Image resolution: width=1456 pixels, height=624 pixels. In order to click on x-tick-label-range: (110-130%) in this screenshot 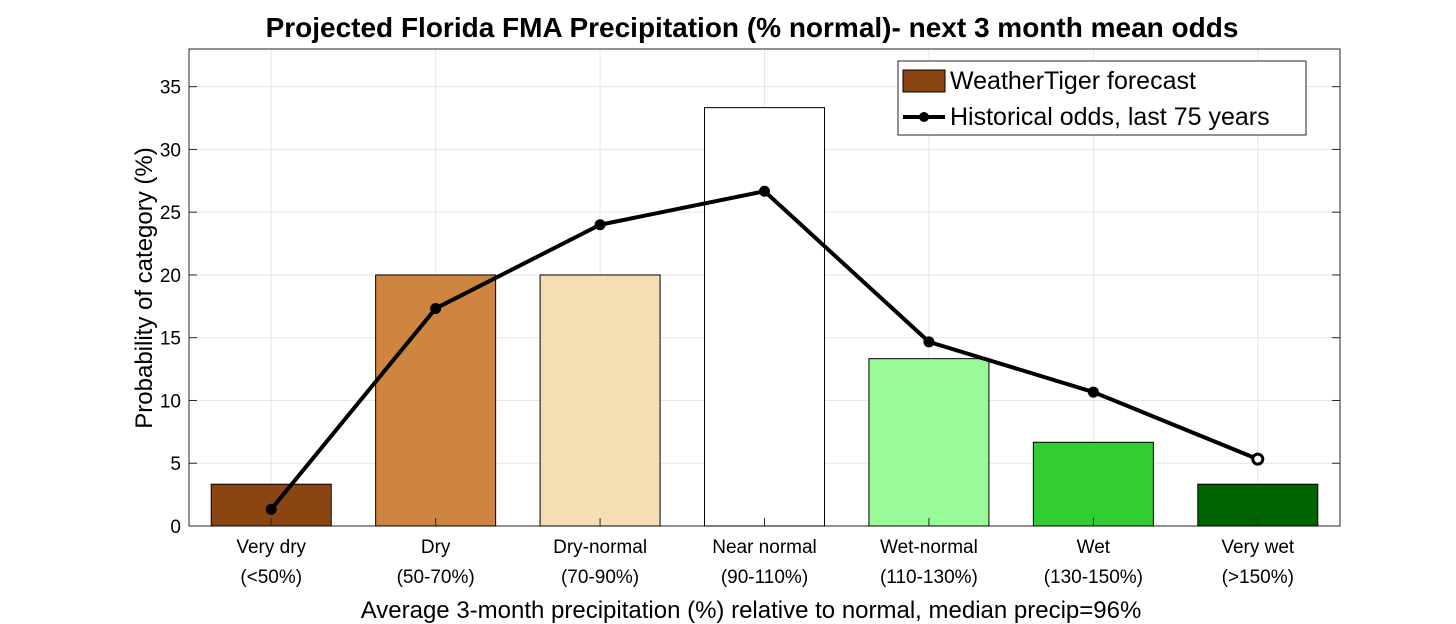, I will do `click(929, 577)`.